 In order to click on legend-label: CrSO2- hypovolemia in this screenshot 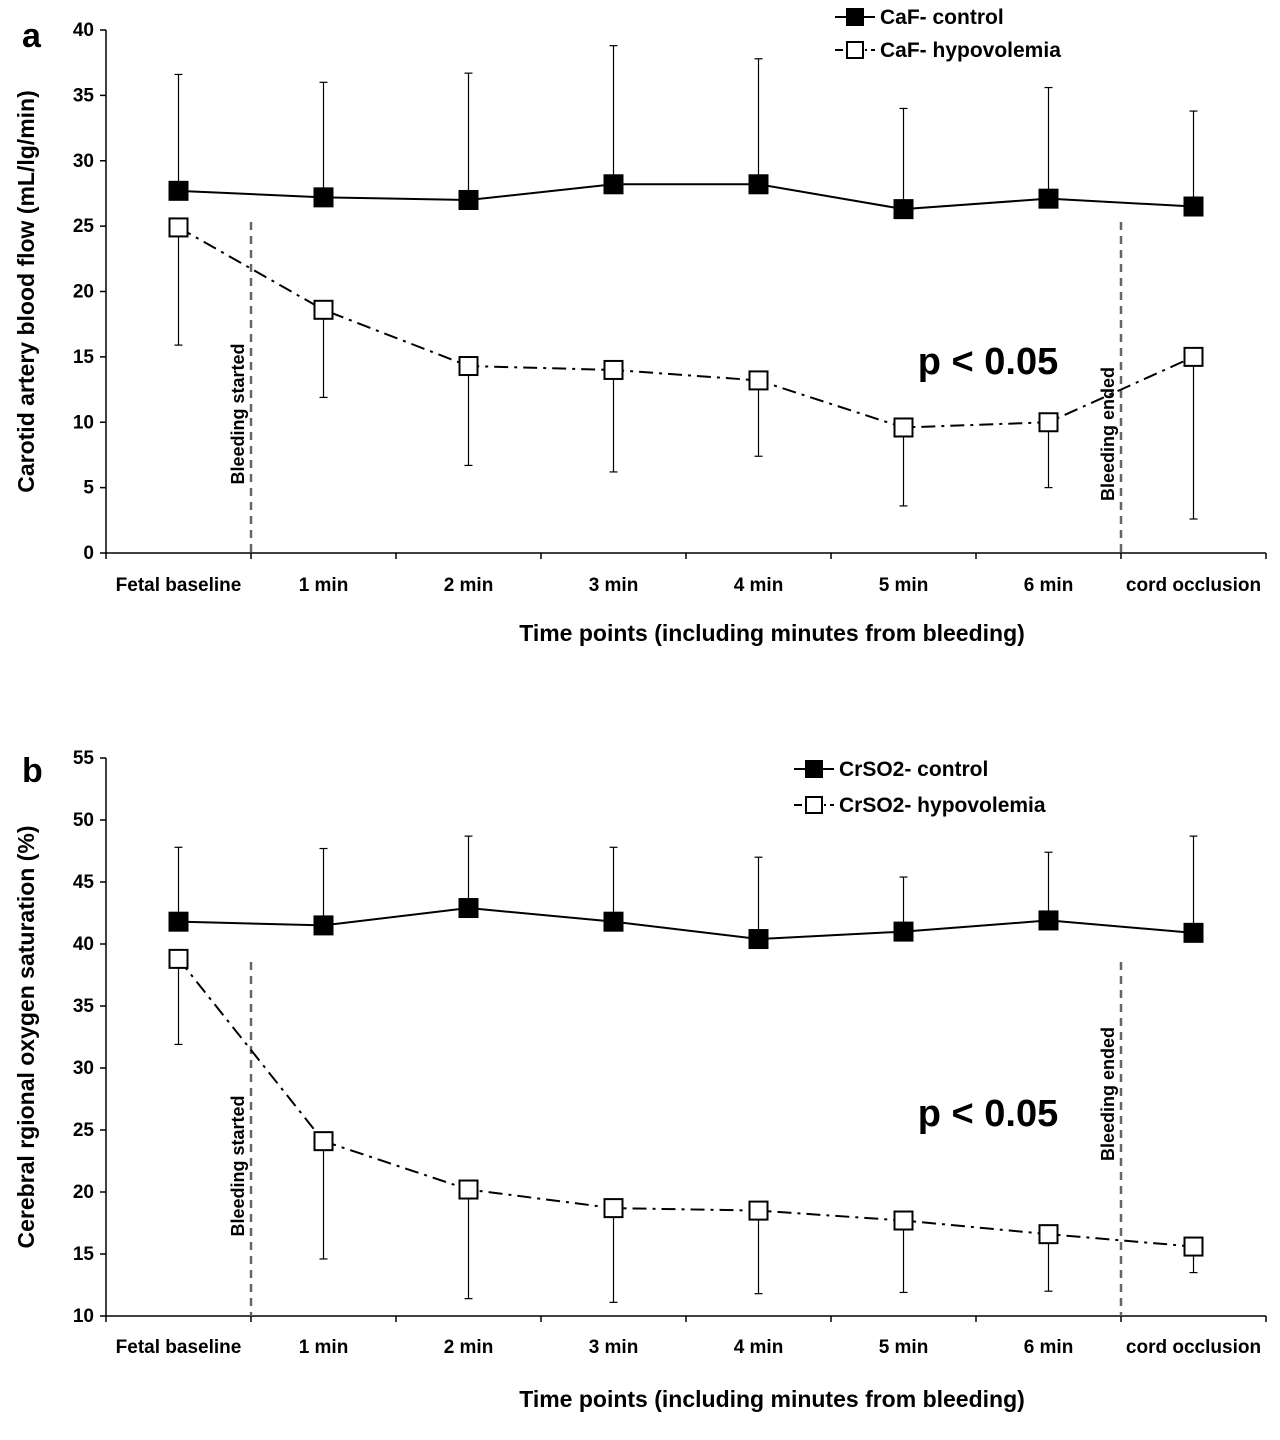, I will do `click(942, 805)`.